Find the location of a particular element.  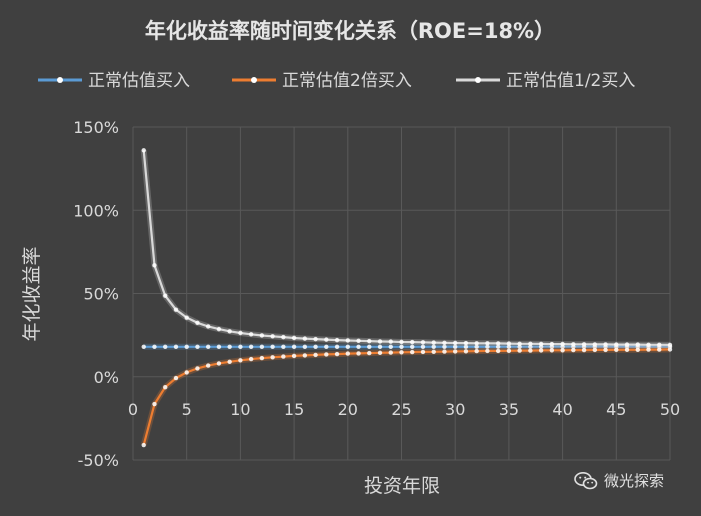

watermark-text: 微光探索 is located at coordinates (634, 481).